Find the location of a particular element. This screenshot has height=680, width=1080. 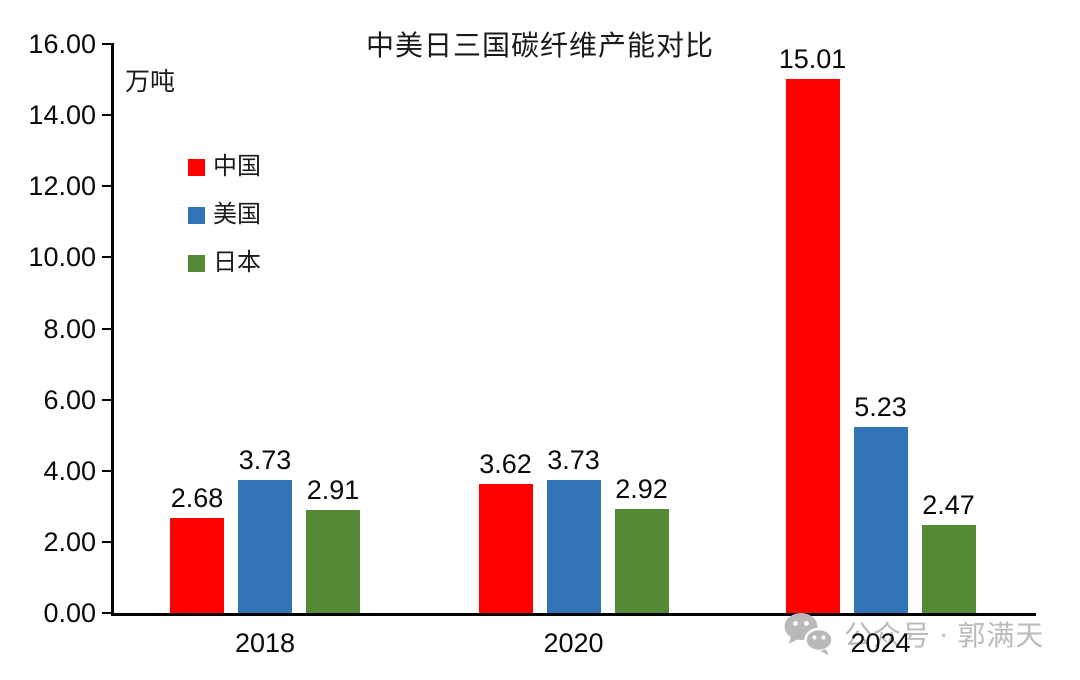

y-axis-unit-label: 万吨 is located at coordinates (150, 82).